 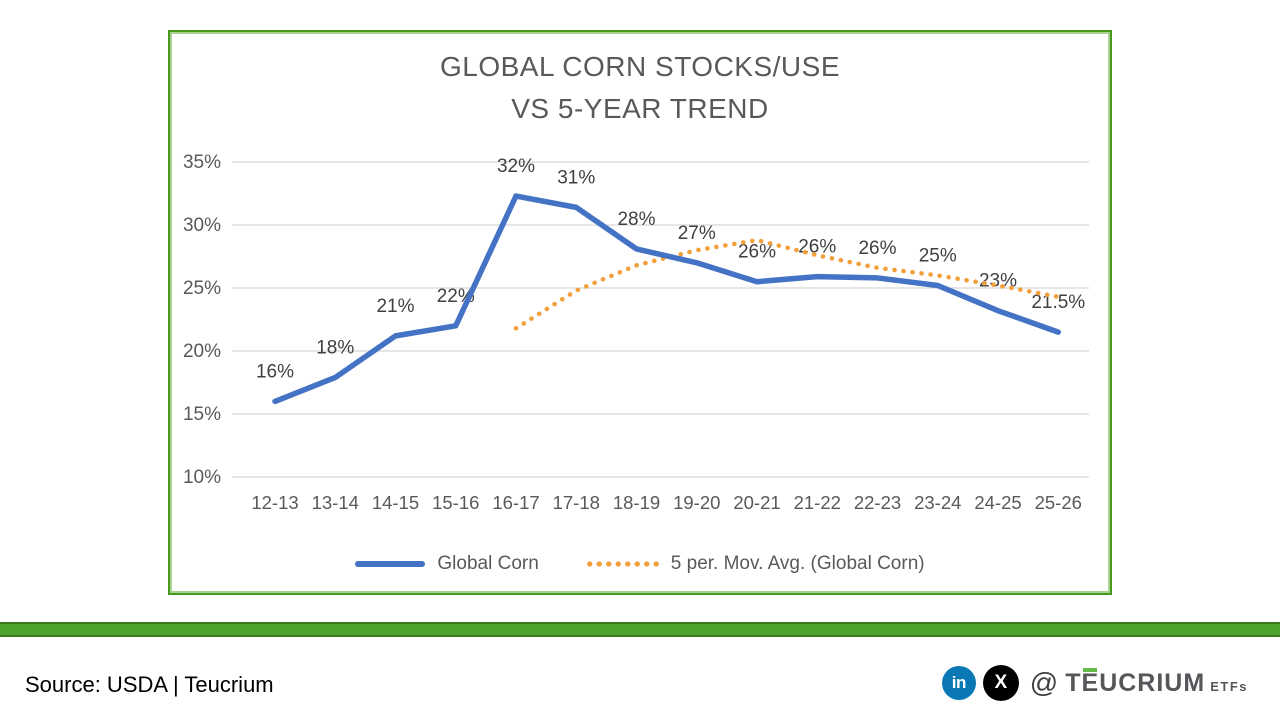 What do you see at coordinates (149, 684) in the screenshot?
I see `source-attribution: Source: USDA | Teucrium` at bounding box center [149, 684].